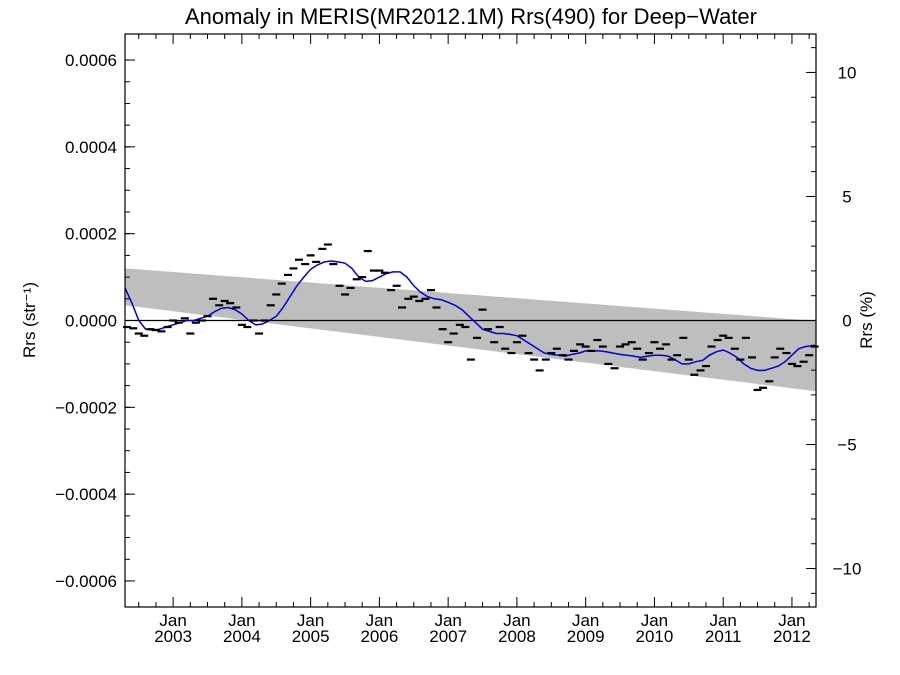 The height and width of the screenshot is (675, 900). Describe the element at coordinates (448, 636) in the screenshot. I see `x-tick-label-year: 2007` at that location.